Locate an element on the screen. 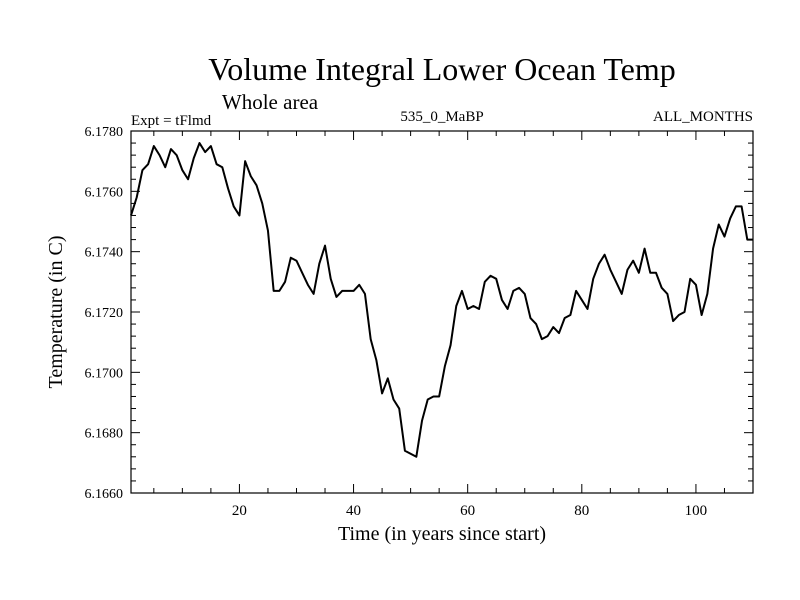 The height and width of the screenshot is (600, 800). y-tick-label: 6.1740 is located at coordinates (104, 253).